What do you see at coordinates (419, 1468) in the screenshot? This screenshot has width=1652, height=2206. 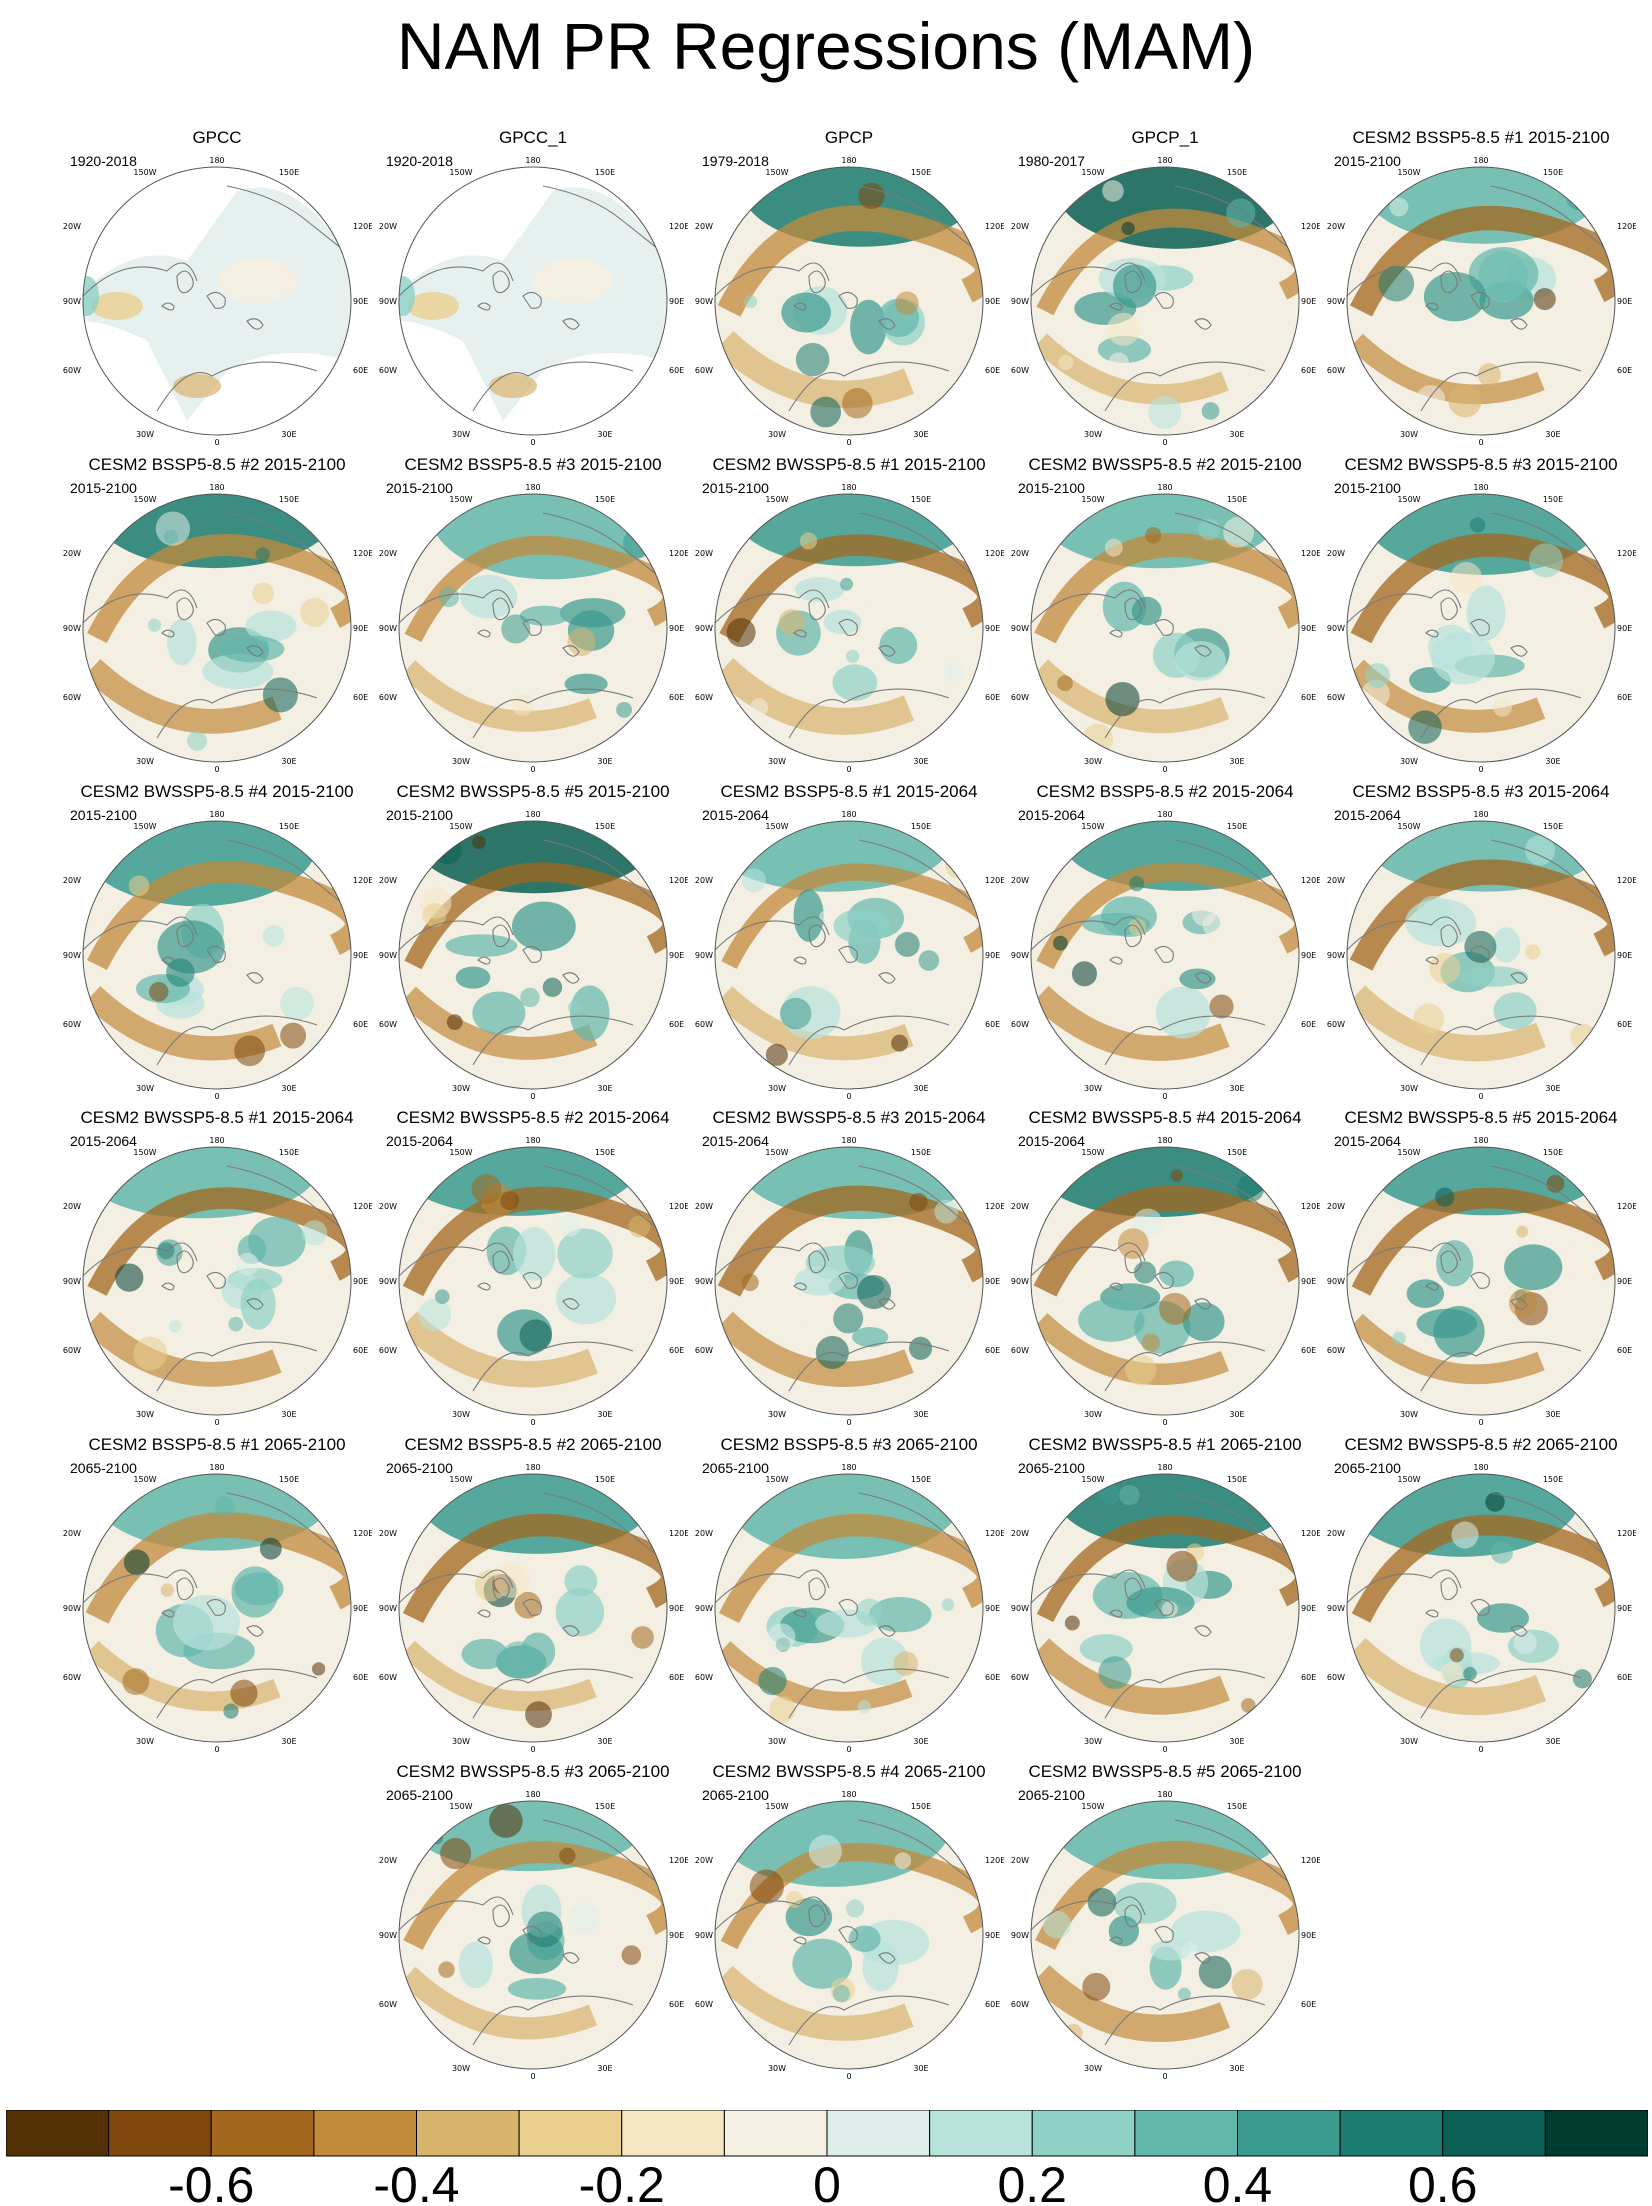 I see `panel-period: 2065-2100` at bounding box center [419, 1468].